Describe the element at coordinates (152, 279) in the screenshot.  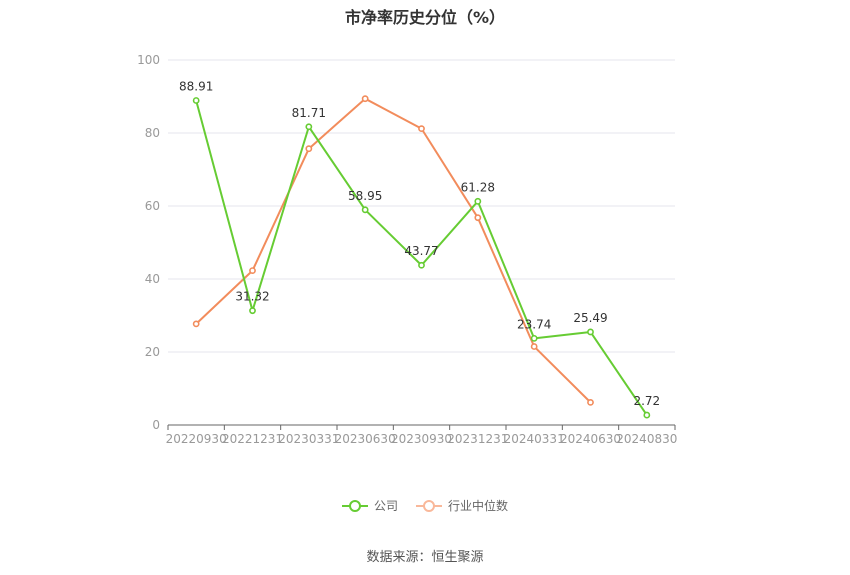
I see `y-tick-label: 40` at that location.